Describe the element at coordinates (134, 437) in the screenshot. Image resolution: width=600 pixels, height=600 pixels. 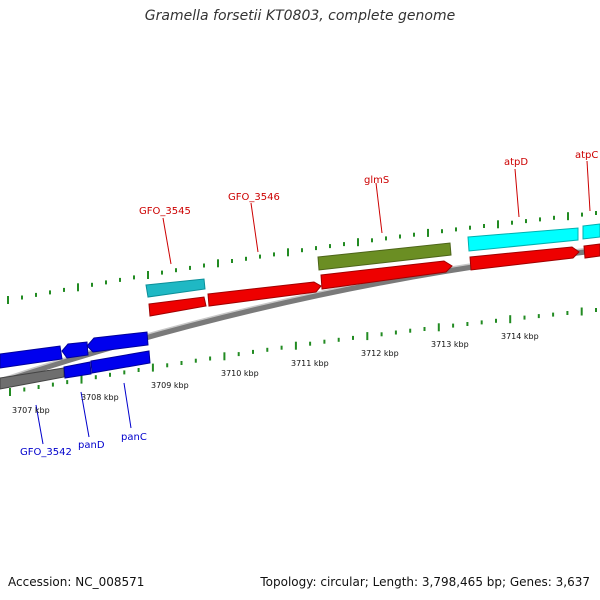
I see `label-panc: panC` at that location.